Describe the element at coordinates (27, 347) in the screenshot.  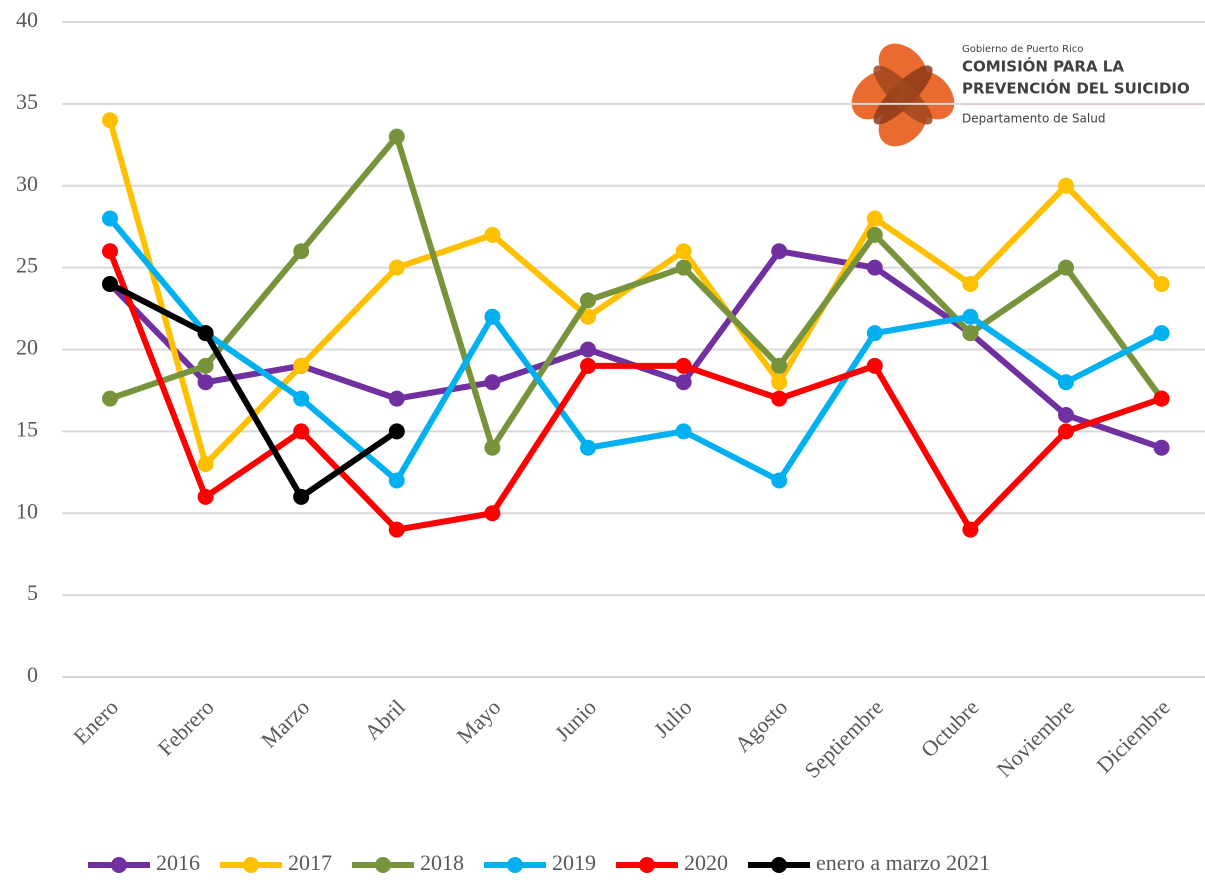
I see `y-tick-label: 20` at that location.